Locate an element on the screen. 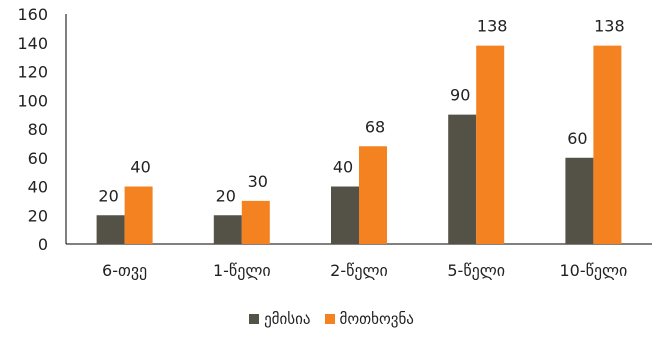  legend-item-demand: მოთხოვნა is located at coordinates (369, 319).